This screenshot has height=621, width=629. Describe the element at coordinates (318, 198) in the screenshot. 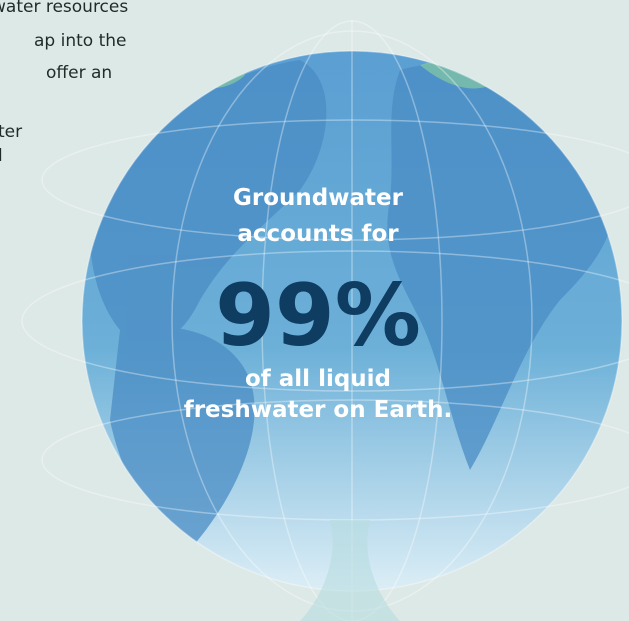

I see `globe-text: Groundwater` at that location.